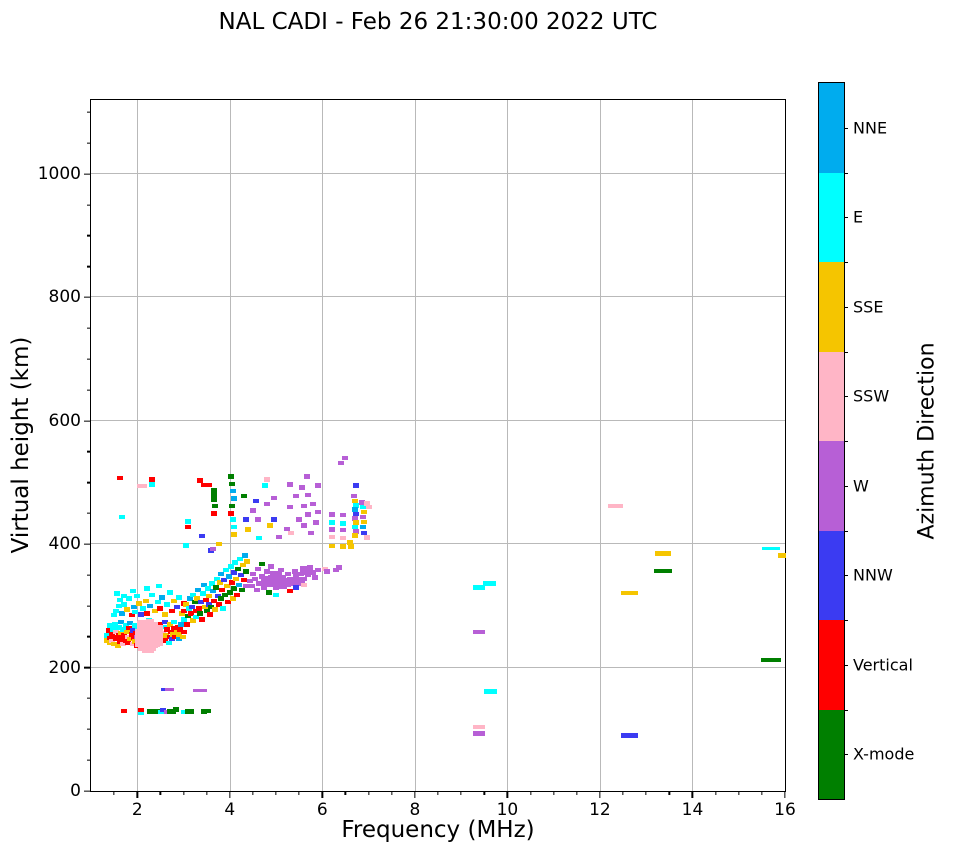 The image size is (958, 857). I want to click on gridline-x, so click(415, 445).